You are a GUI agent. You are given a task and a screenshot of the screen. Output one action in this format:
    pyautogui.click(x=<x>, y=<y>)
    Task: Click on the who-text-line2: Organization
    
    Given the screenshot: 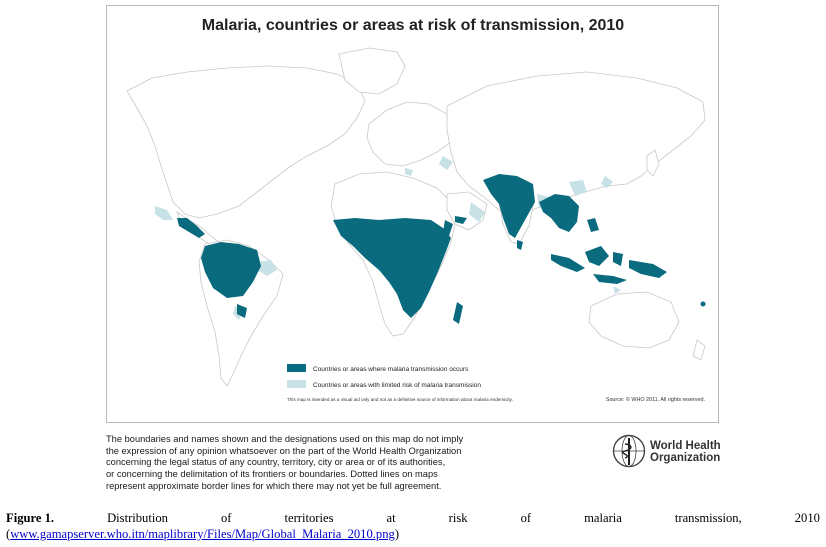 What is the action you would take?
    pyautogui.click(x=685, y=457)
    